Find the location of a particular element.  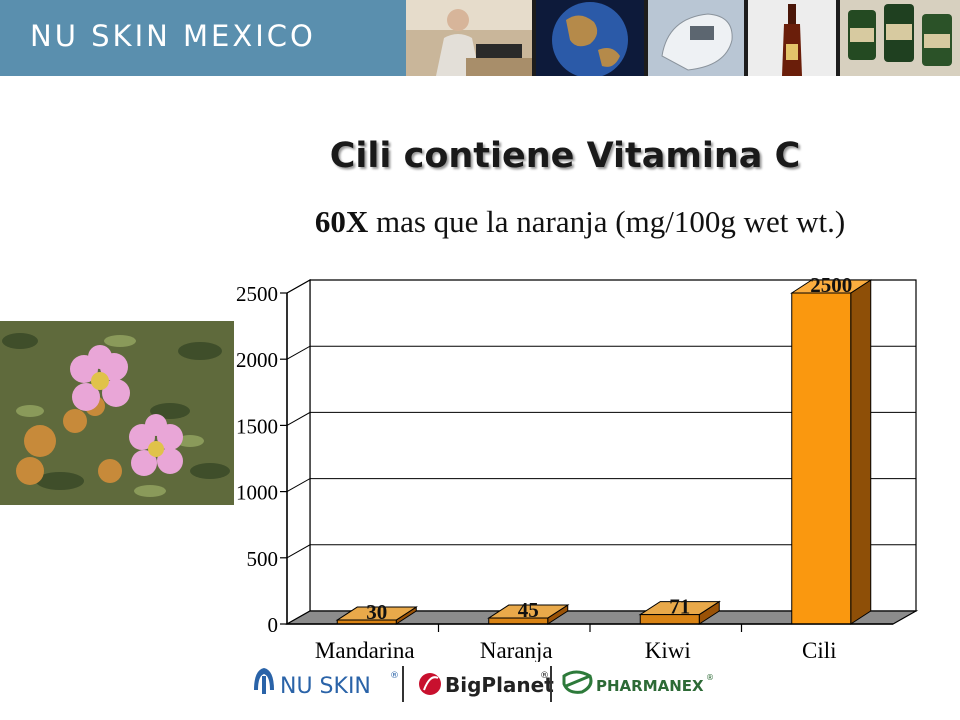

bigplanet-logo-icon is located at coordinates (430, 684).